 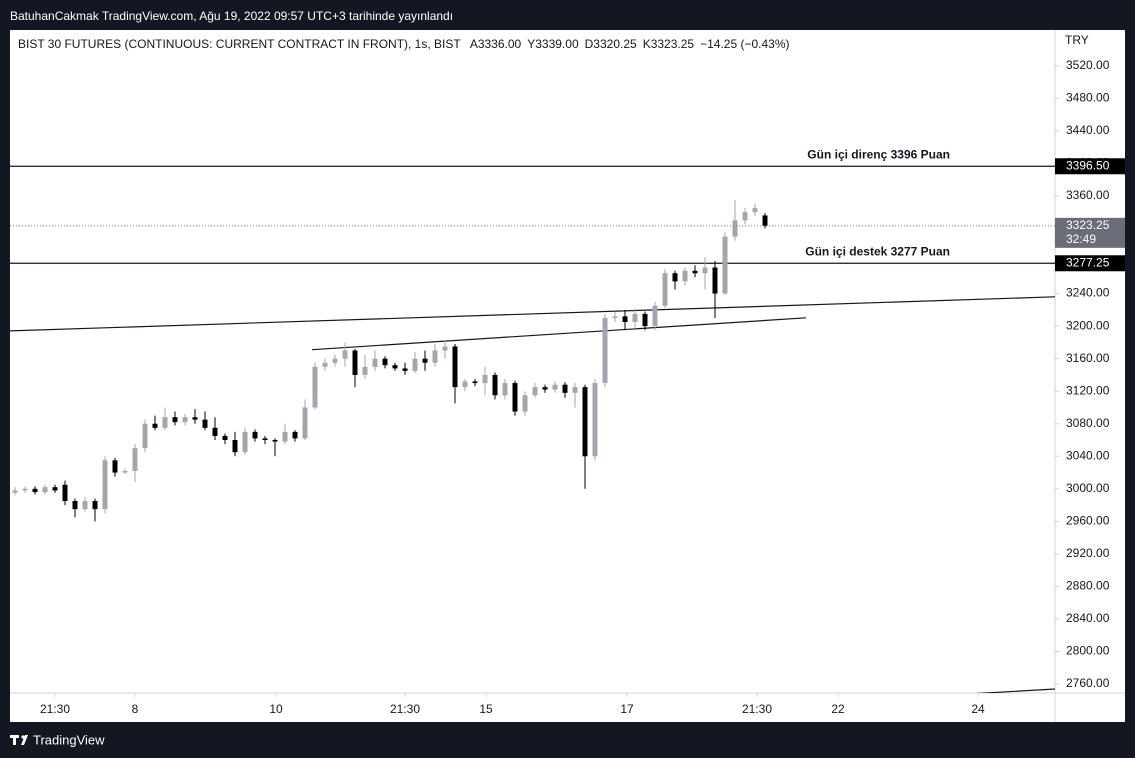 What do you see at coordinates (1088, 130) in the screenshot?
I see `y-tick-label: 3440.00` at bounding box center [1088, 130].